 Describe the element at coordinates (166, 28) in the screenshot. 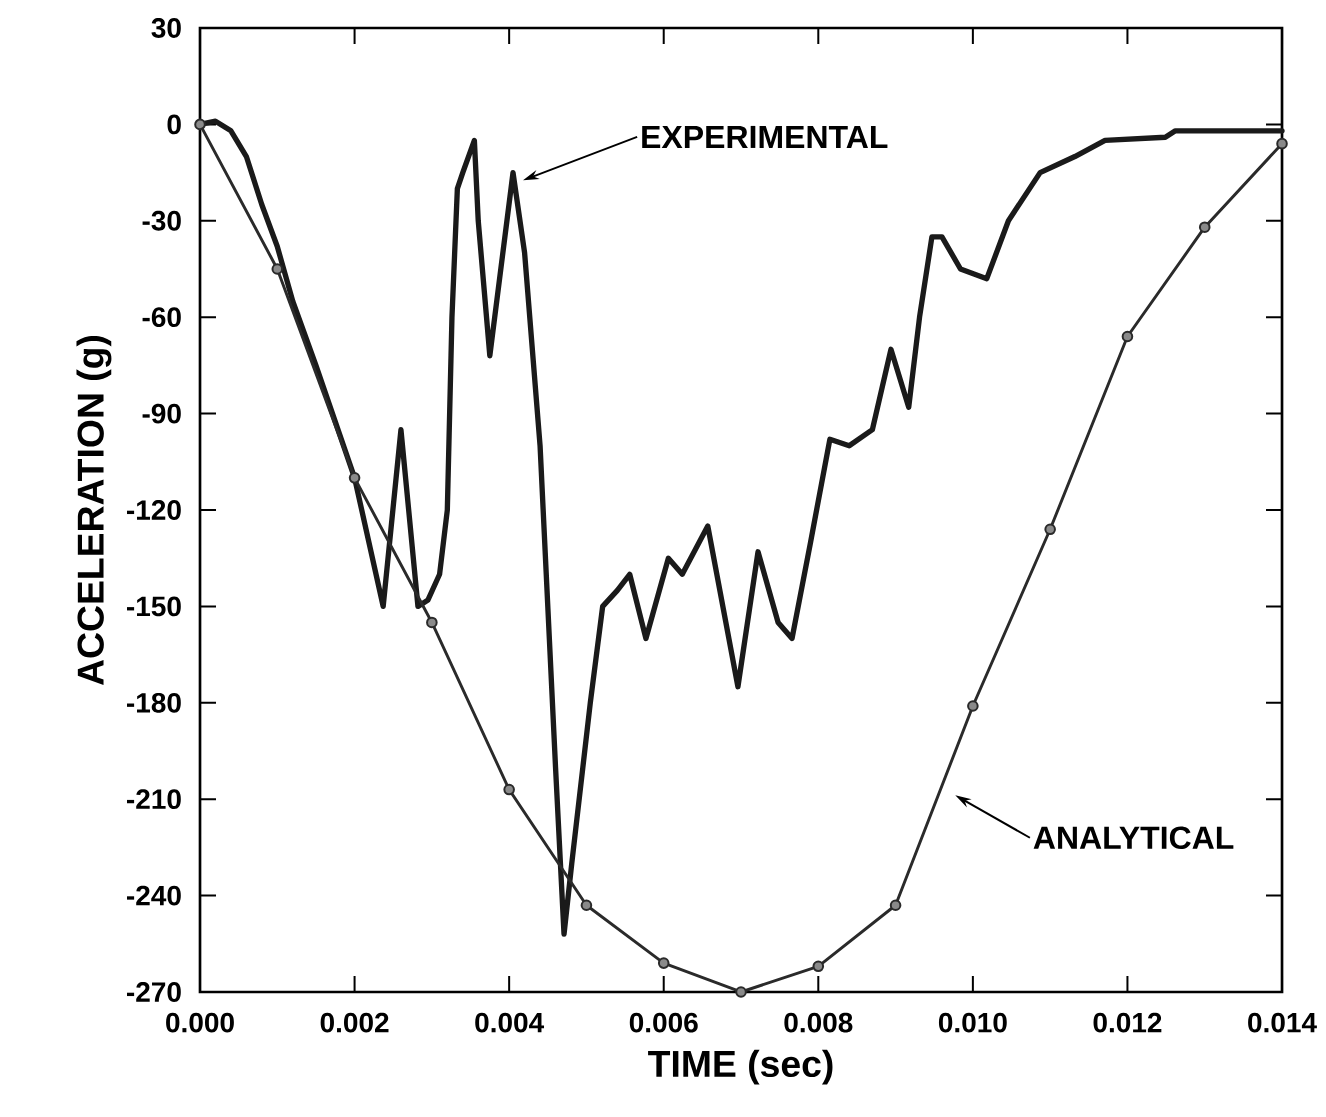

I see `y-tick-label: 30` at that location.